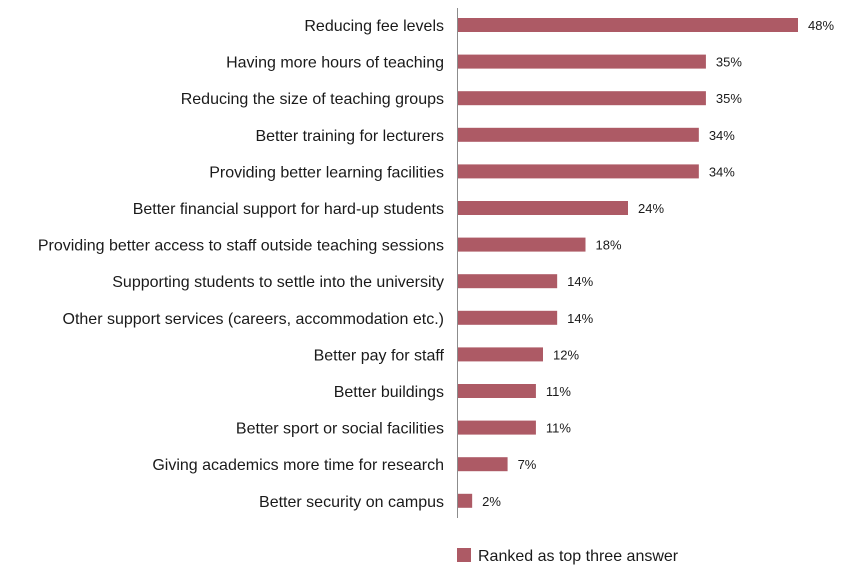 The height and width of the screenshot is (581, 855). I want to click on legend: Ranked as top three answer, so click(568, 556).